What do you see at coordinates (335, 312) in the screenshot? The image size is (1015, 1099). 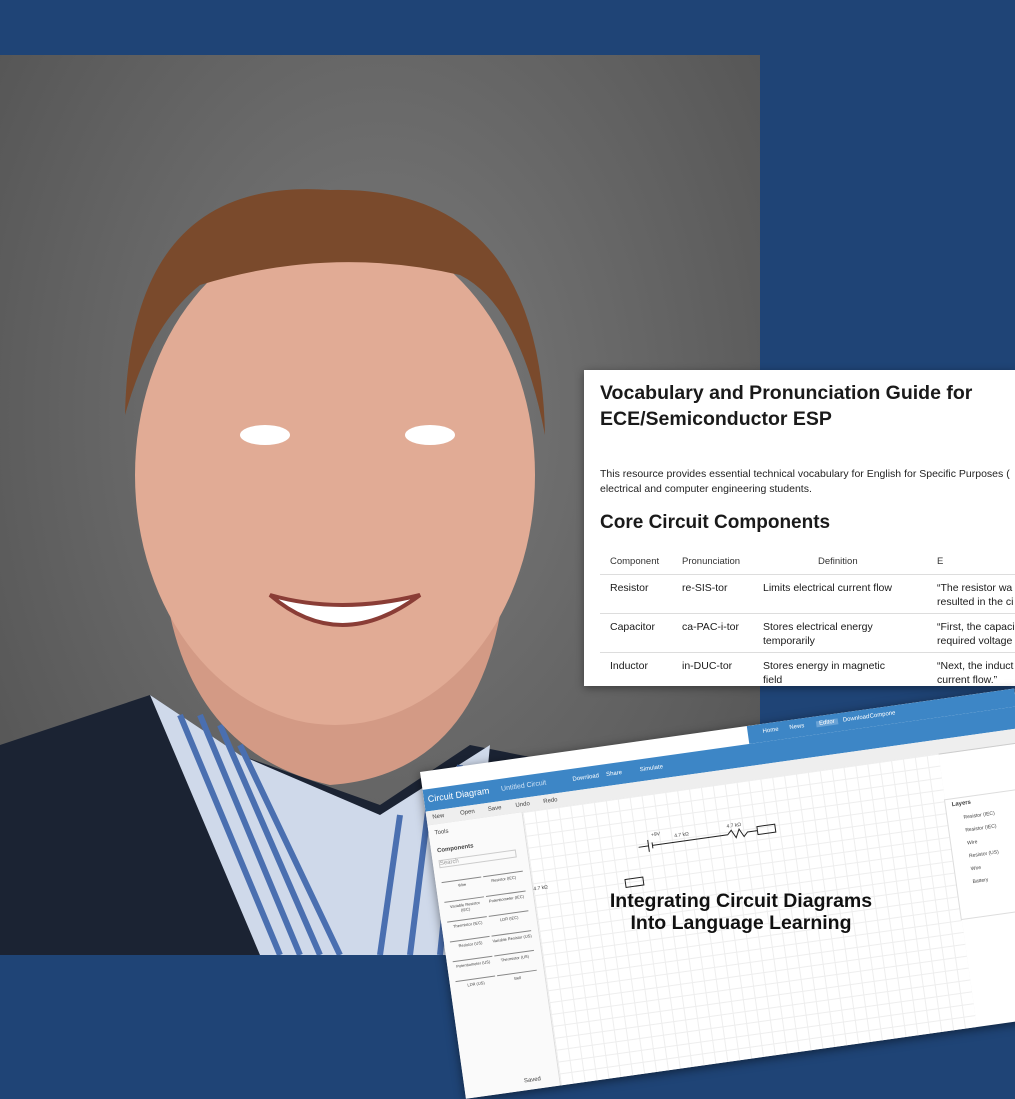 I see `hair` at bounding box center [335, 312].